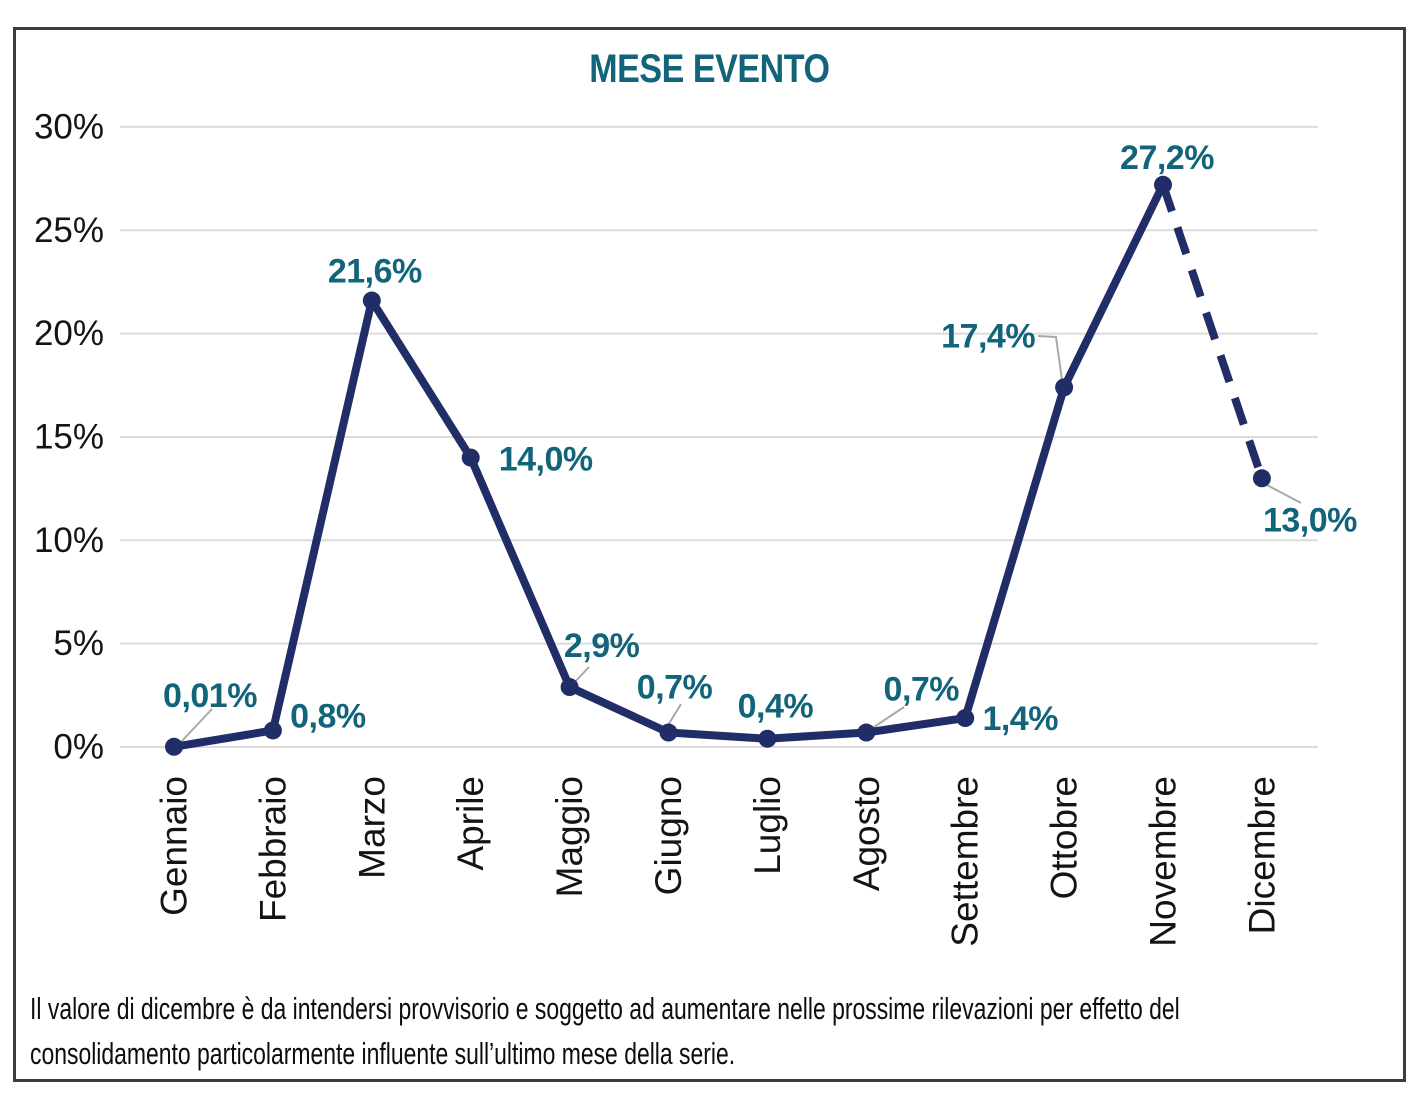 The height and width of the screenshot is (1115, 1418). I want to click on y-tick-label: 30%, so click(69, 126).